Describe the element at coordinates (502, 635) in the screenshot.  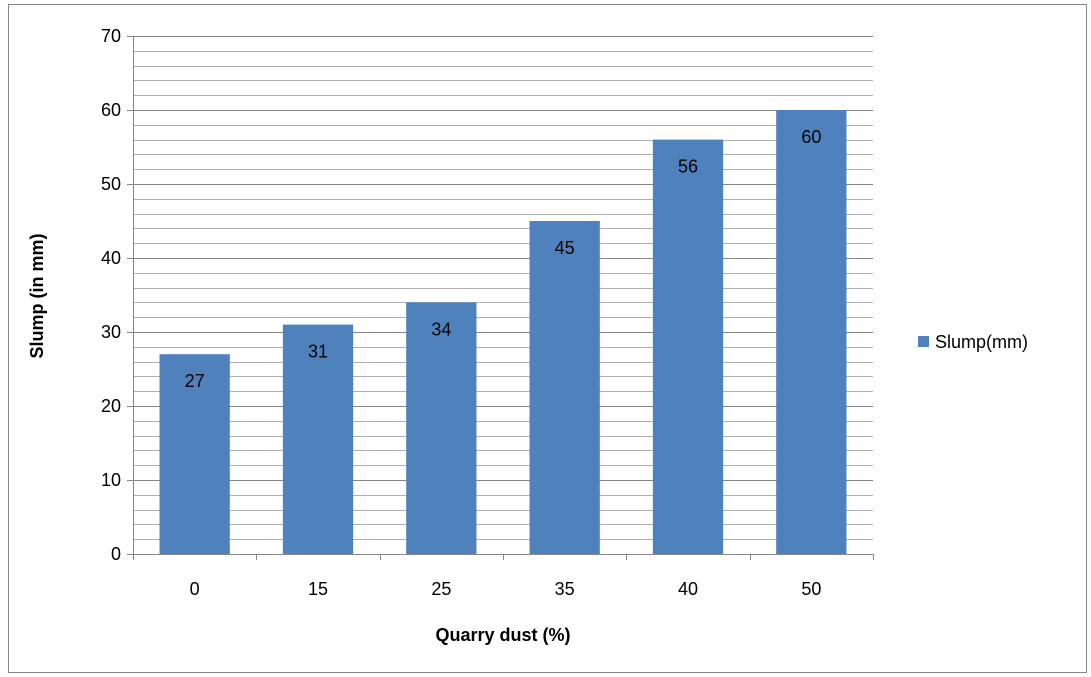
I see `x-axis-title: Quarry dust (%)` at that location.